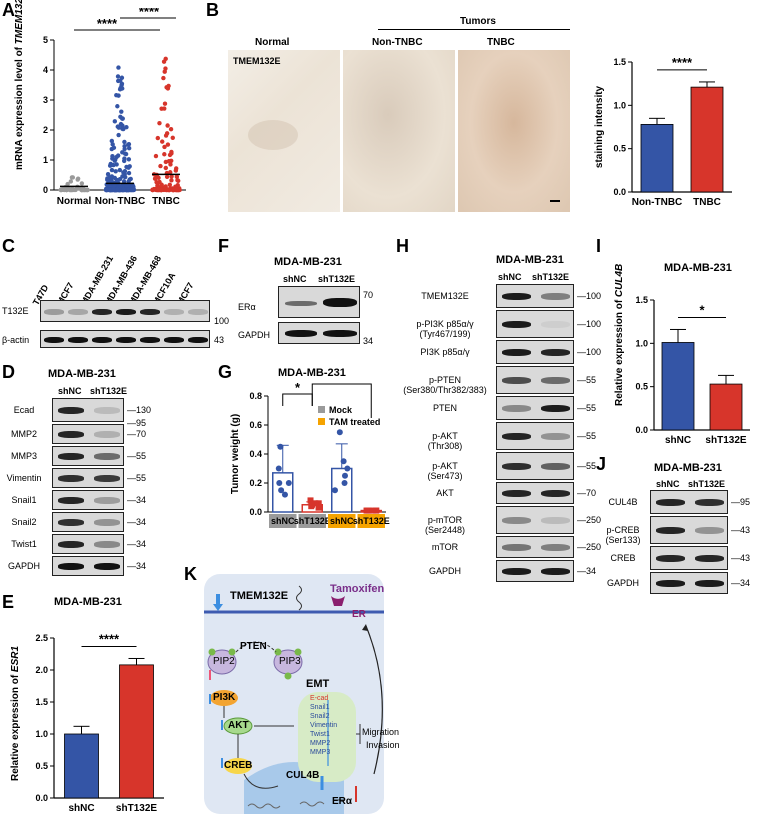  Describe the element at coordinates (402, 246) in the screenshot. I see `panel-label-h: H` at that location.